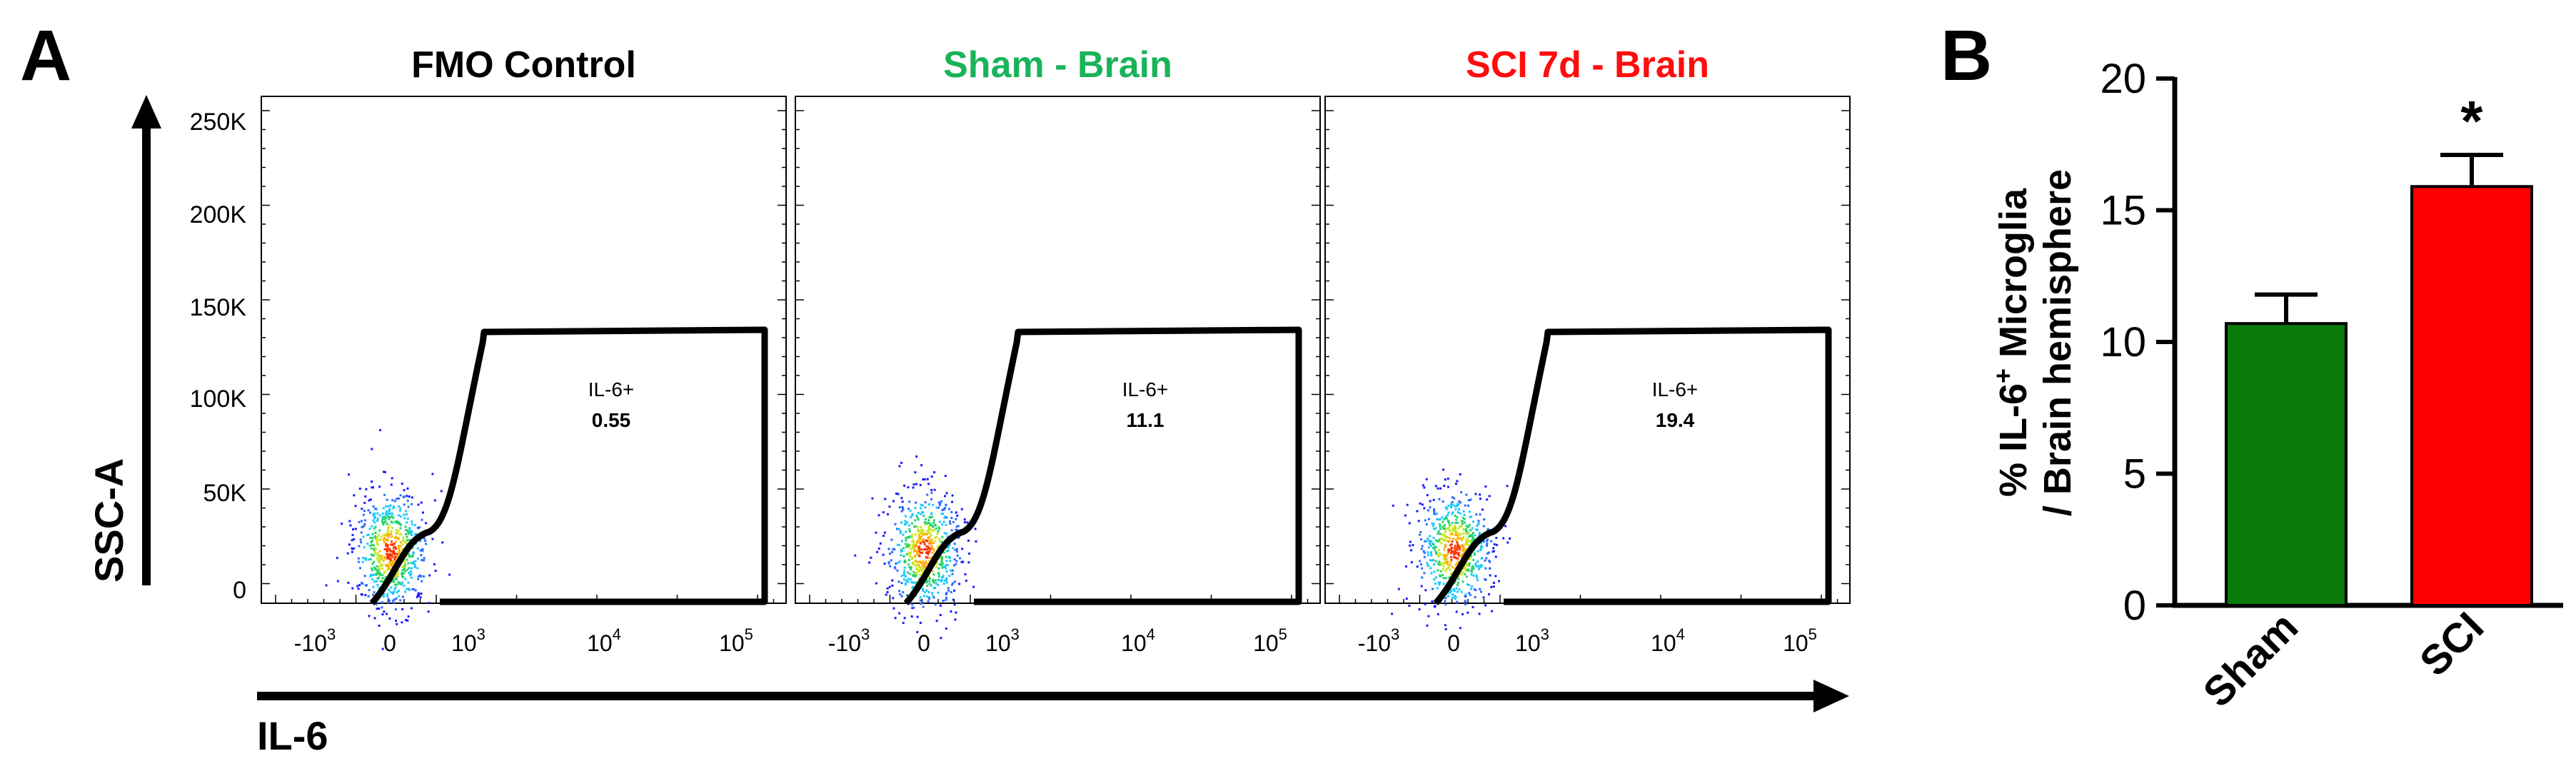 The height and width of the screenshot is (771, 2576). I want to click on x-tick-exponent: 4, so click(617, 634).